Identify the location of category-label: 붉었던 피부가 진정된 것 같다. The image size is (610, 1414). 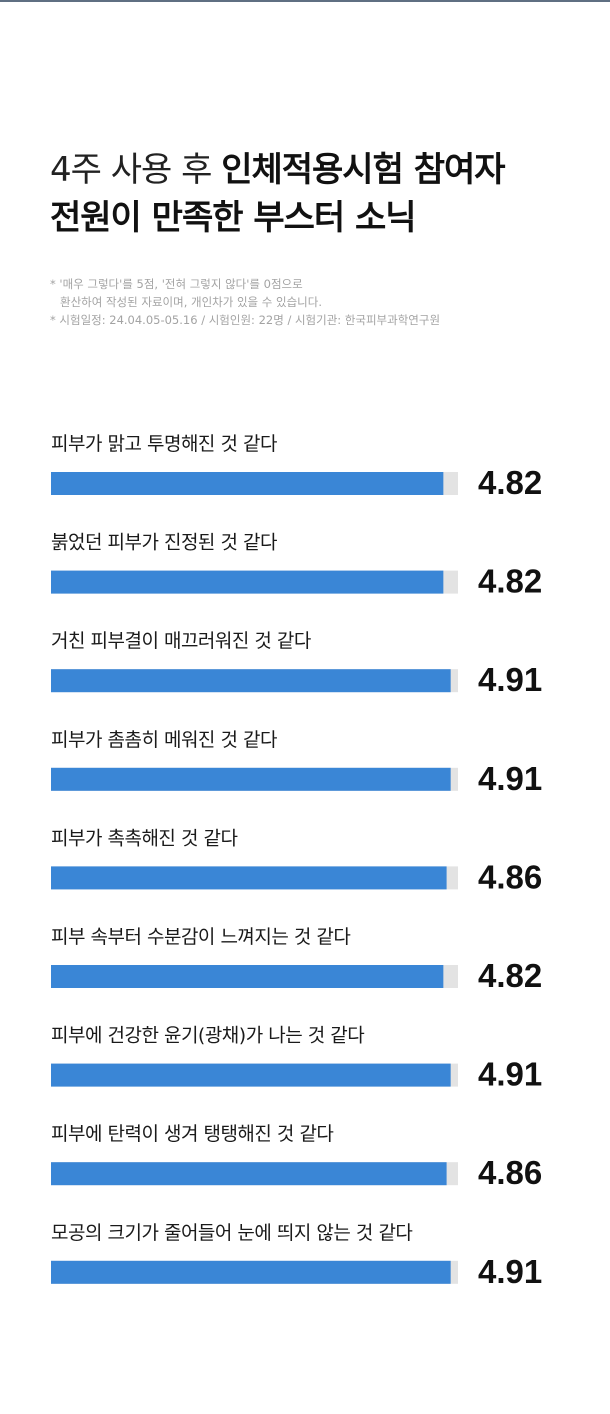
(164, 543).